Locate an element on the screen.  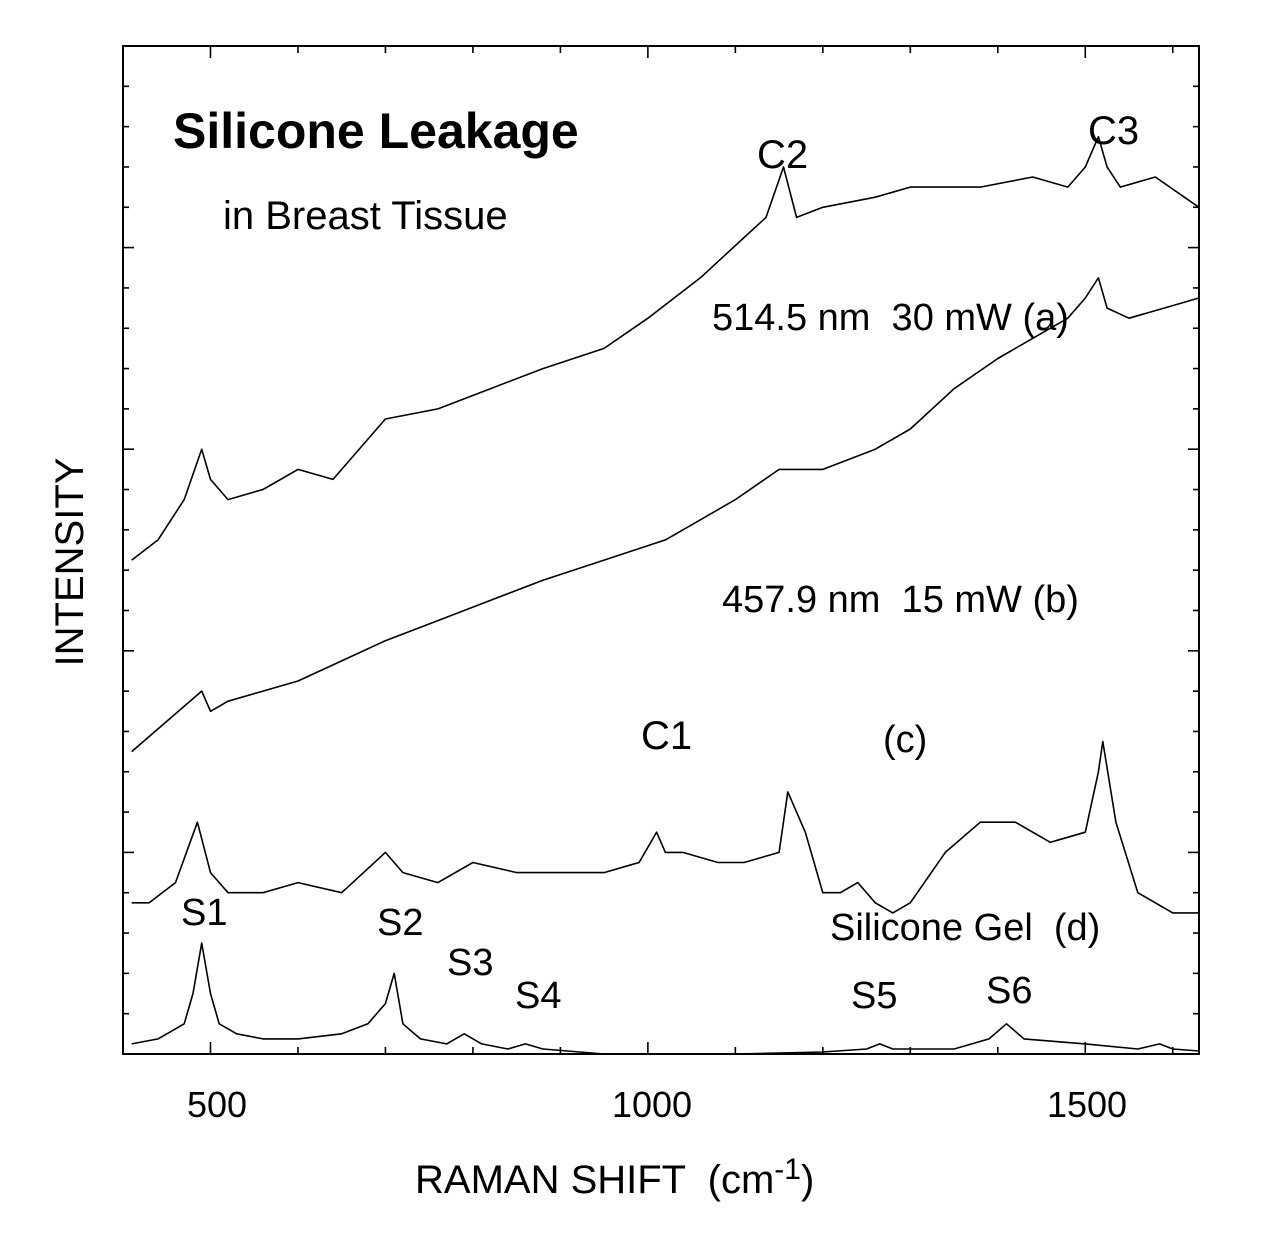
series-c-label: (c) is located at coordinates (905, 740).